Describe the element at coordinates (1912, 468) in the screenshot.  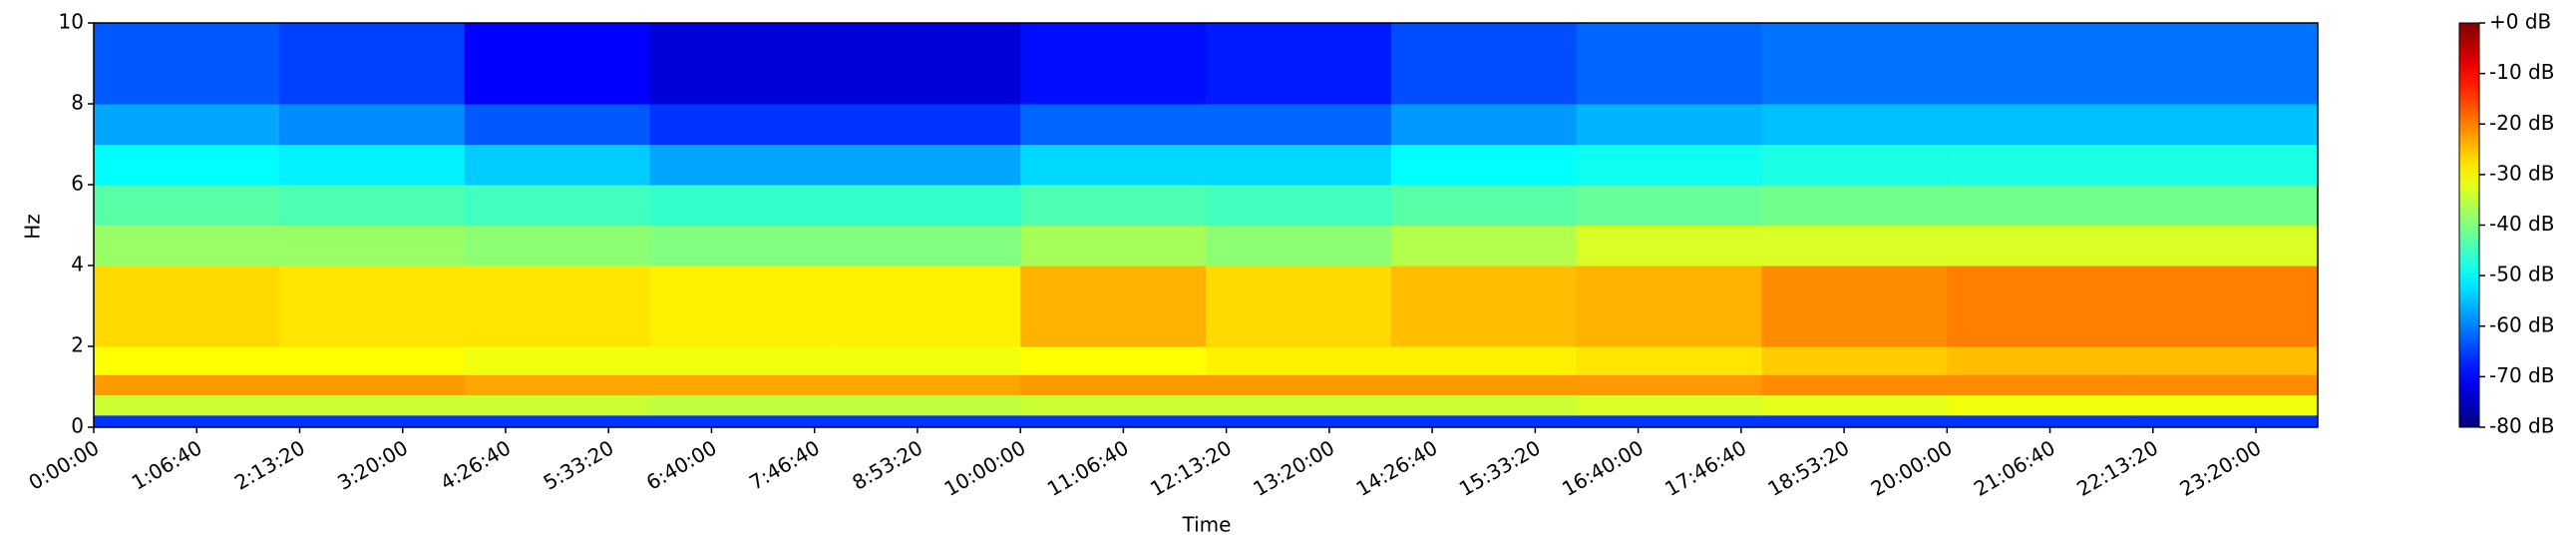
I see `x-tick-label: 20:00:00` at that location.